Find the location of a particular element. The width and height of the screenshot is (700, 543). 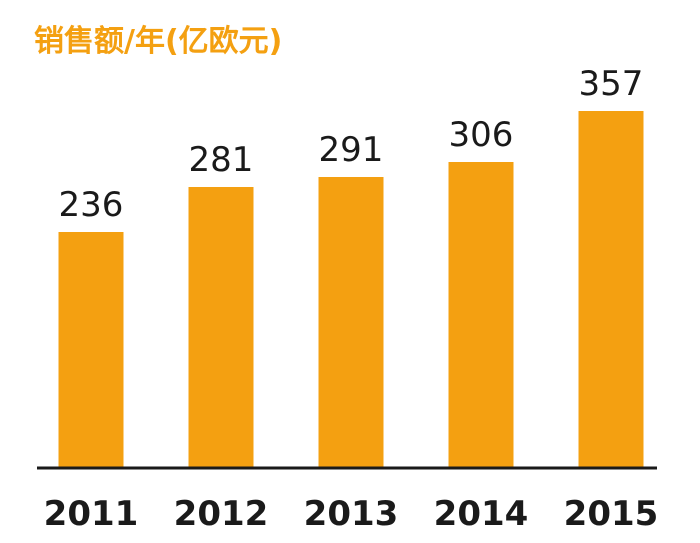

bar-2012 is located at coordinates (221, 327).